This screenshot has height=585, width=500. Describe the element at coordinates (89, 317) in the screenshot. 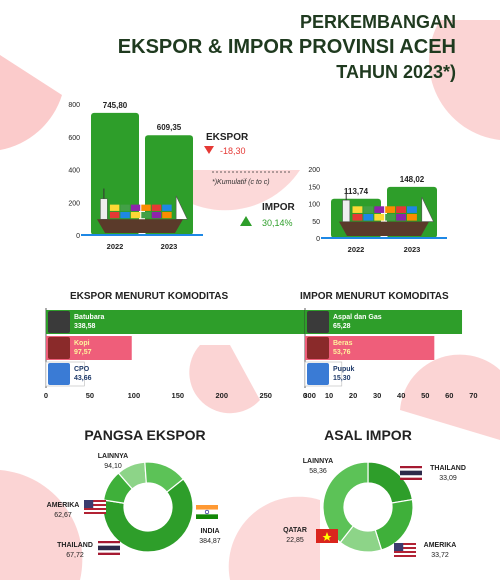

I see `bar-category-label: Batubara` at that location.